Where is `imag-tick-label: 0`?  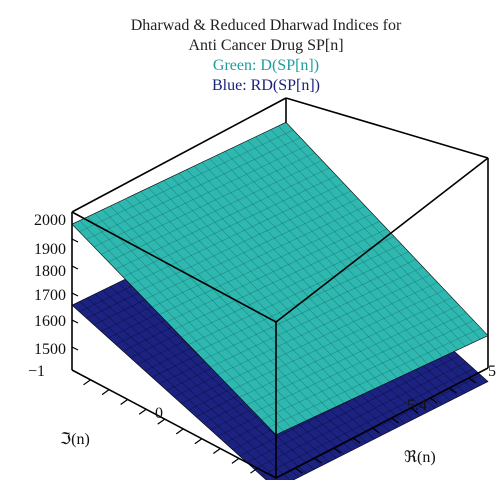
imag-tick-label: 0 is located at coordinates (159, 413).